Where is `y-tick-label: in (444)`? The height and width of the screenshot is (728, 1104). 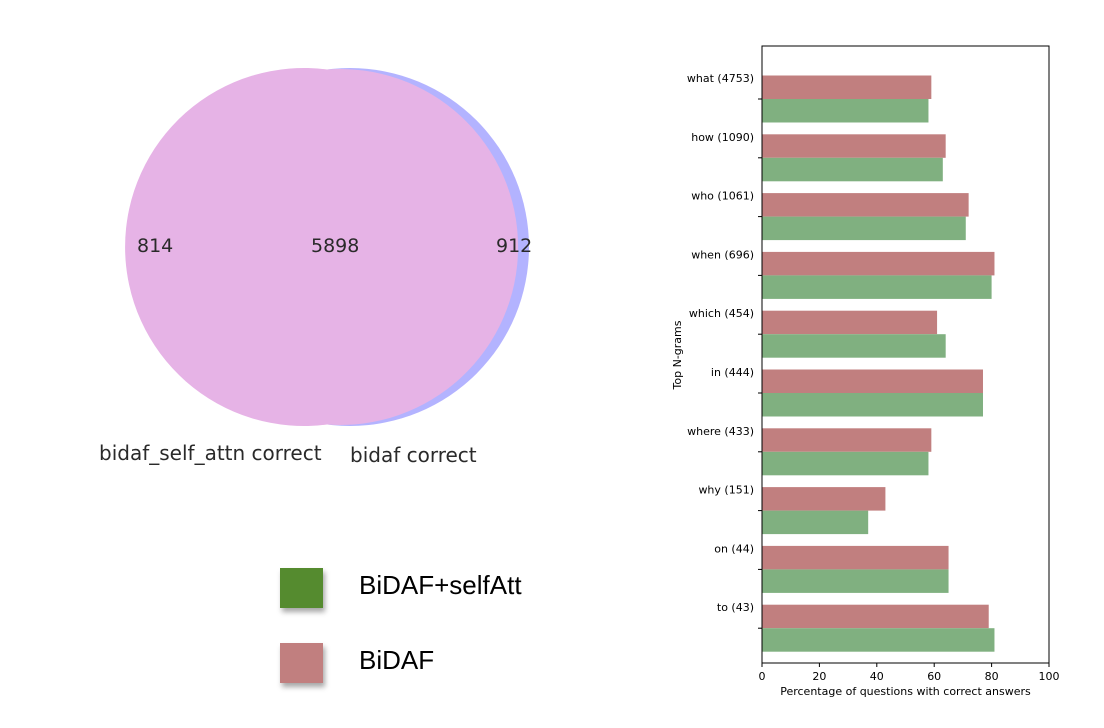 y-tick-label: in (444) is located at coordinates (732, 372).